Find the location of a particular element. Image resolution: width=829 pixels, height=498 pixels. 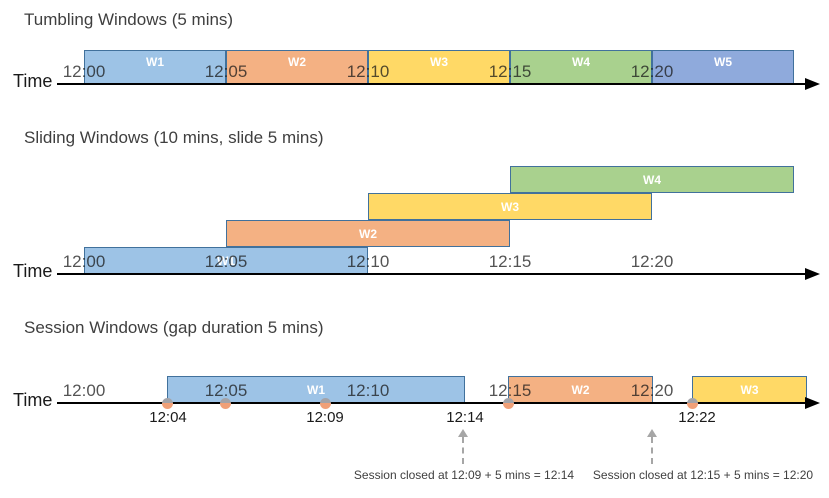

window-box-session-w1: W1 is located at coordinates (316, 389).